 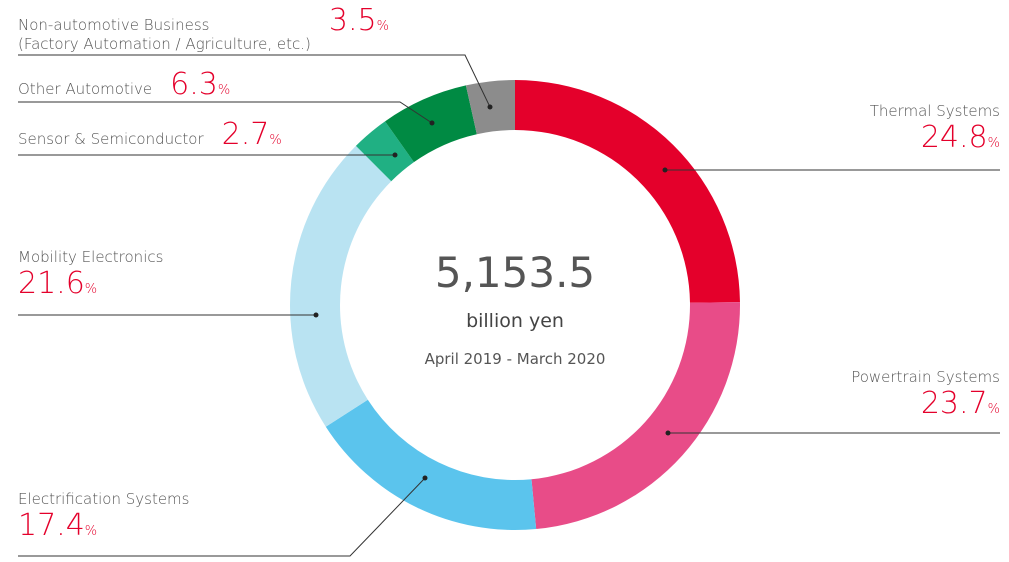 I want to click on value-label: 24.8, so click(x=954, y=137).